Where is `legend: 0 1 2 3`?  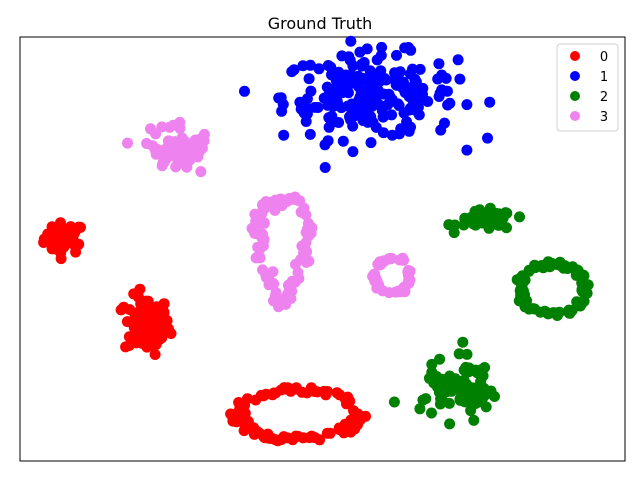 legend: 0 1 2 3 is located at coordinates (587, 87).